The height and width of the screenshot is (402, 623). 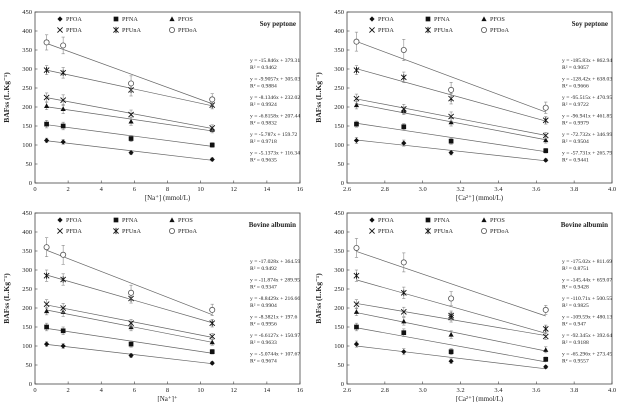 What do you see at coordinates (300, 189) in the screenshot?
I see `x-tick-label: 16` at bounding box center [300, 189].